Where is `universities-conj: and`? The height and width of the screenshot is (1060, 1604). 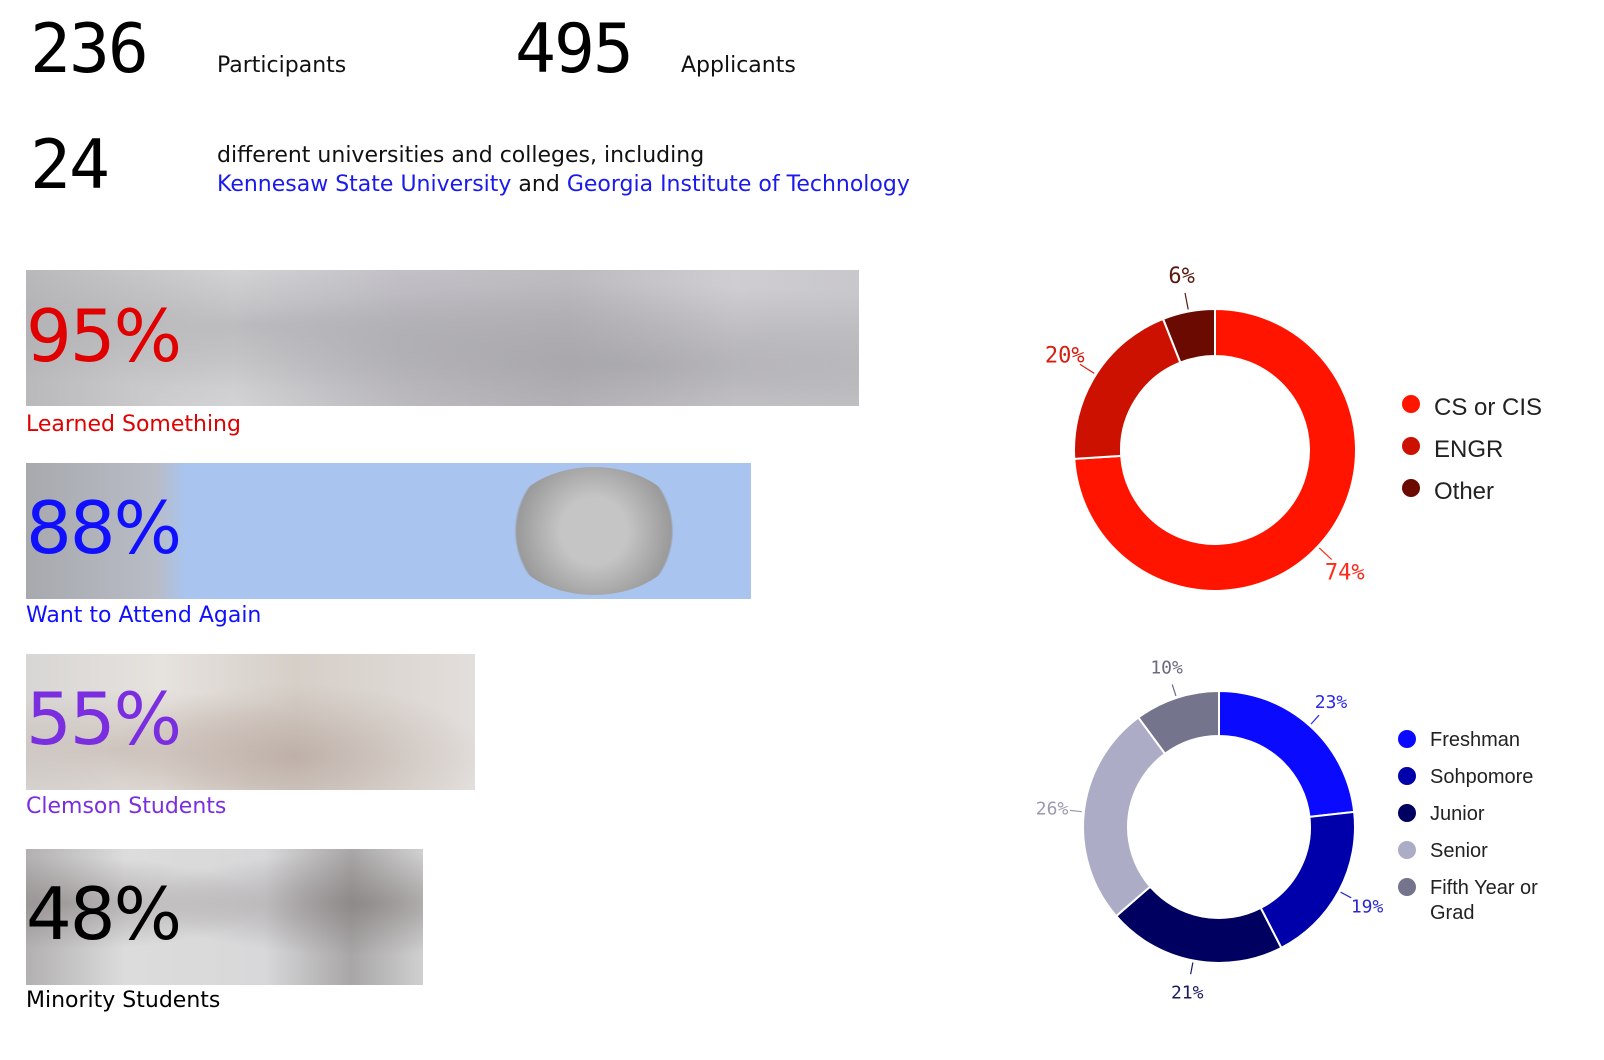 universities-conj: and is located at coordinates (539, 184).